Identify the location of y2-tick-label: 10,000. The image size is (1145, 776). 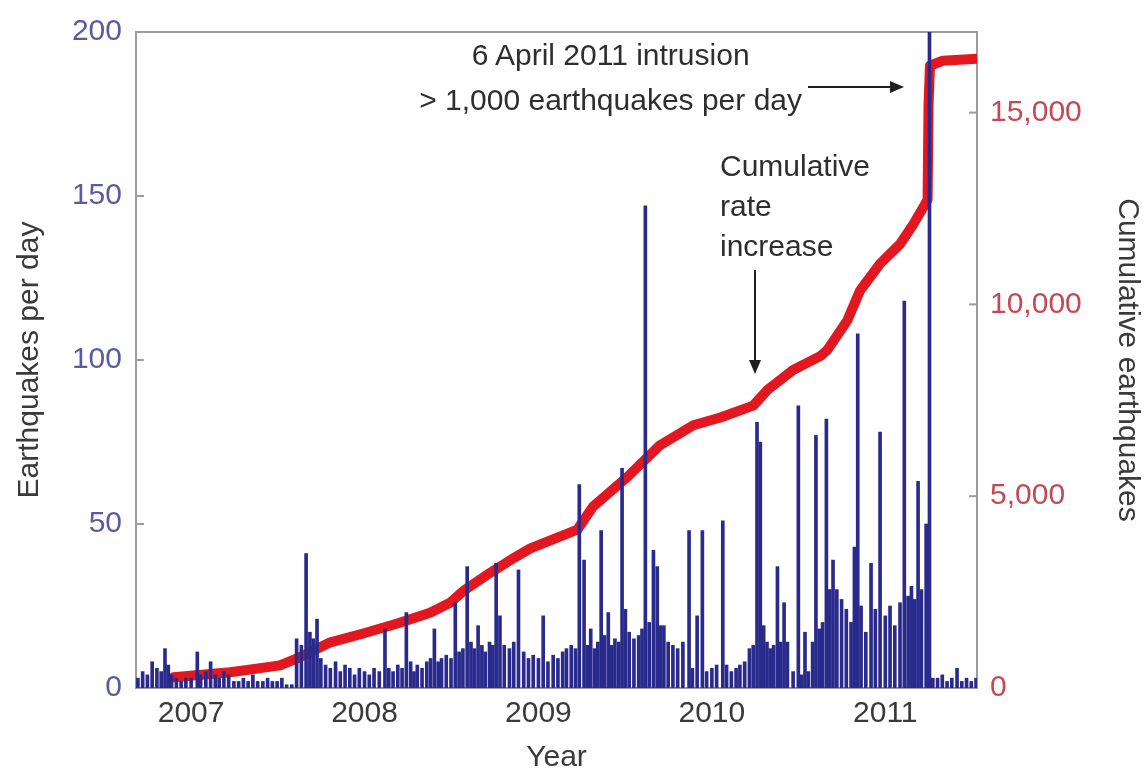
(1036, 302).